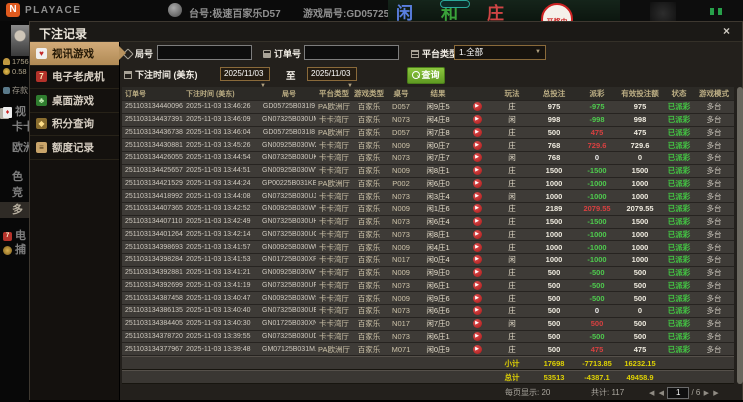  I want to click on nav-fragment-jing: 竞, so click(17, 193).